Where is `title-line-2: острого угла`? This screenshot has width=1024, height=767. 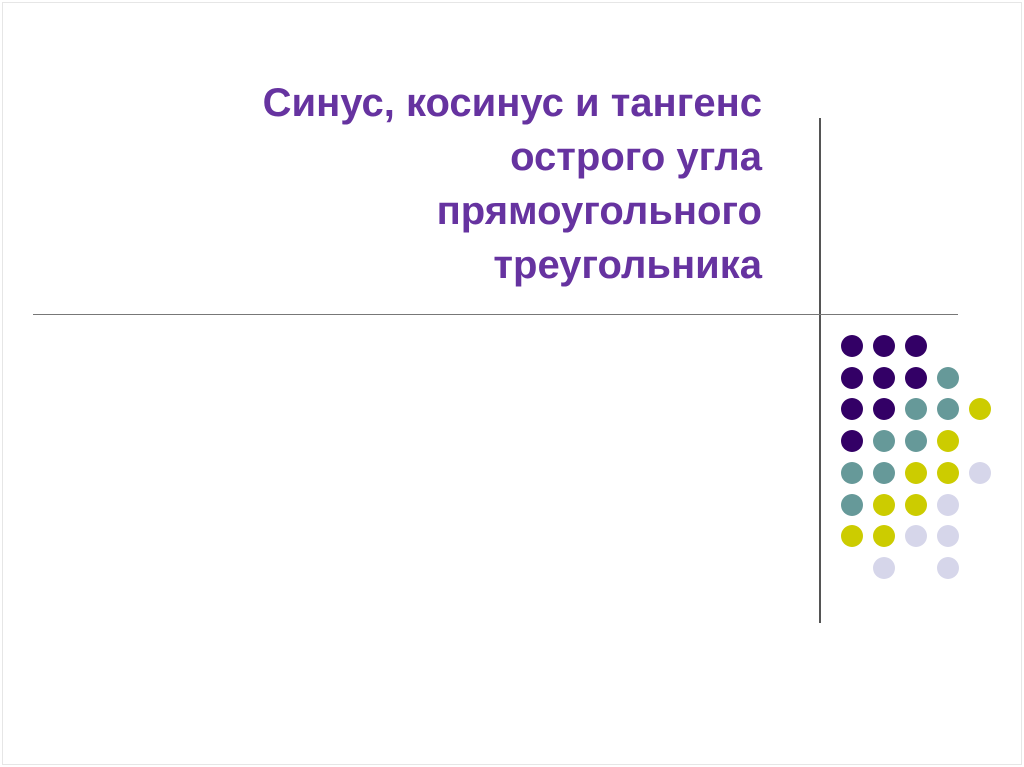
title-line-2: острого угла is located at coordinates (636, 157).